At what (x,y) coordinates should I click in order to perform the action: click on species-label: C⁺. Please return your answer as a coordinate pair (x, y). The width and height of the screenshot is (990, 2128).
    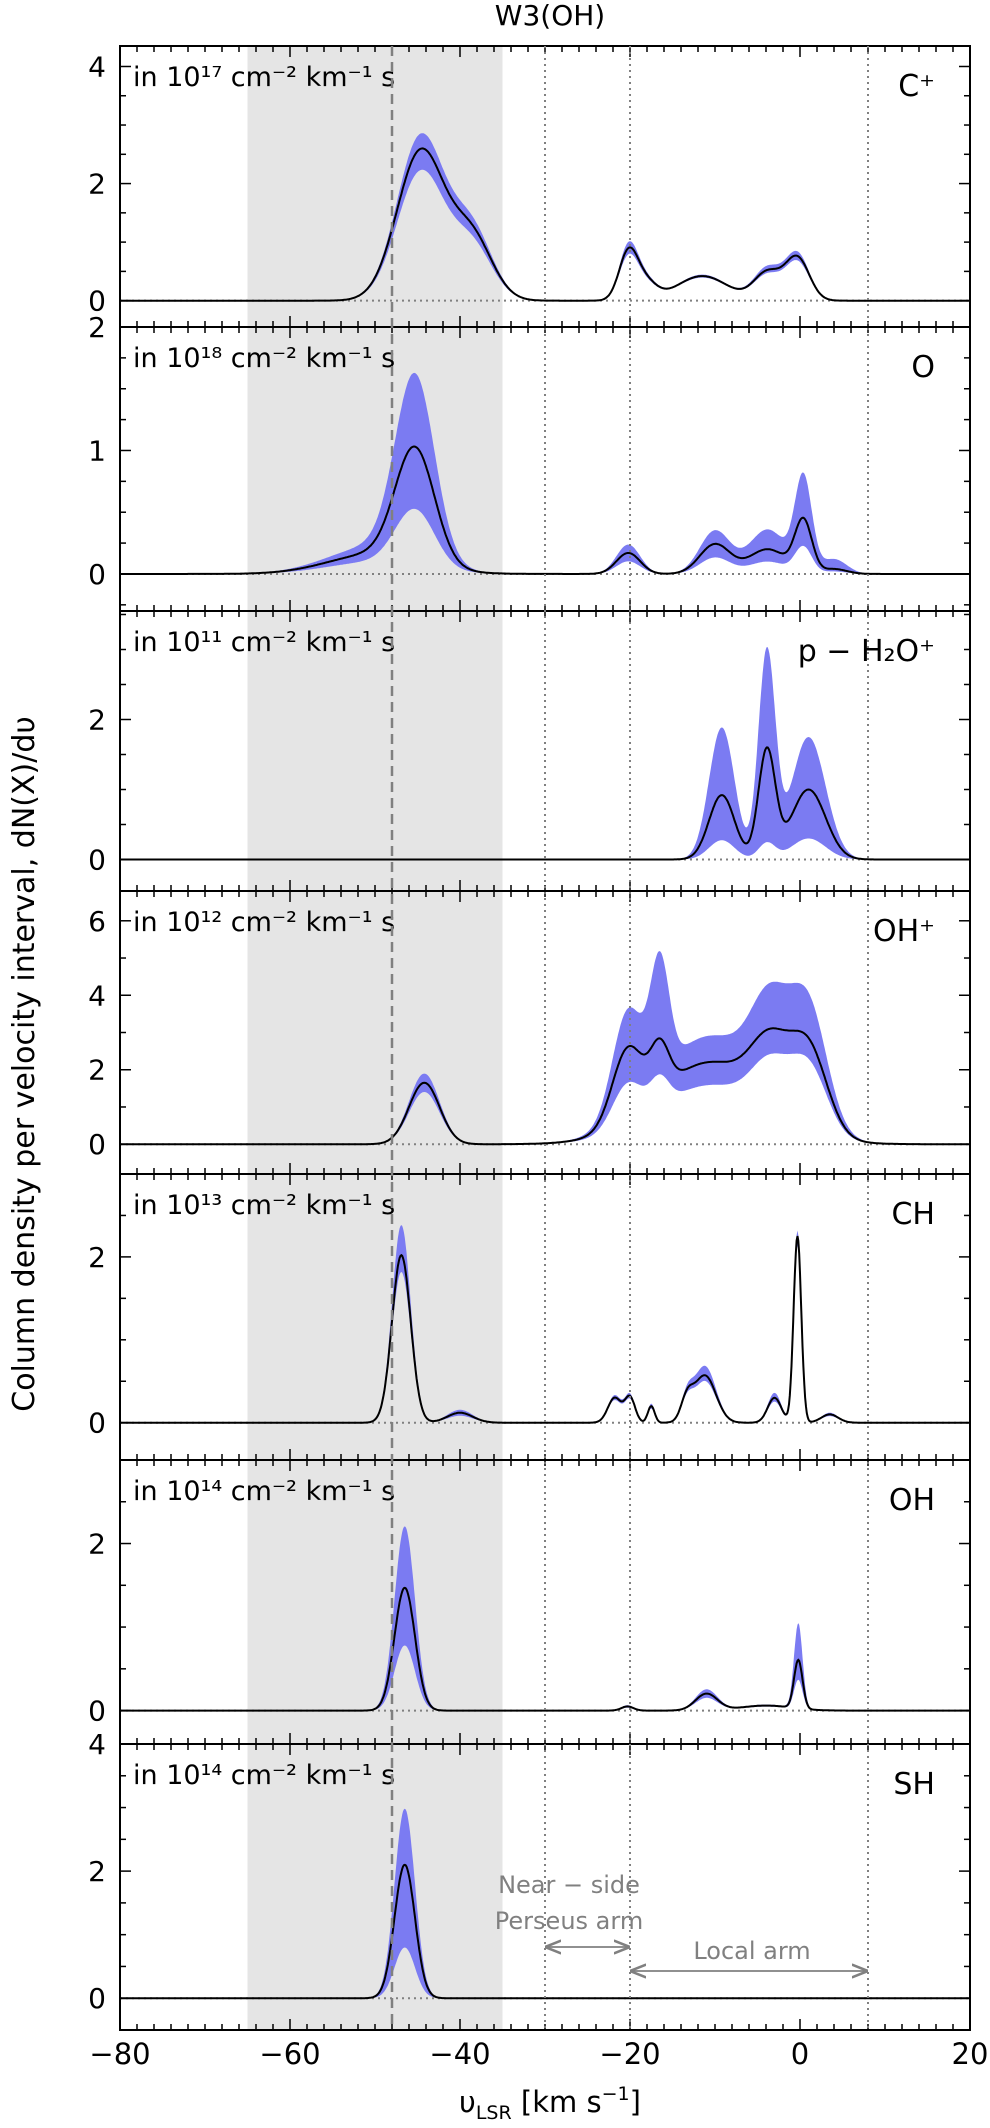
    Looking at the image, I should click on (916, 86).